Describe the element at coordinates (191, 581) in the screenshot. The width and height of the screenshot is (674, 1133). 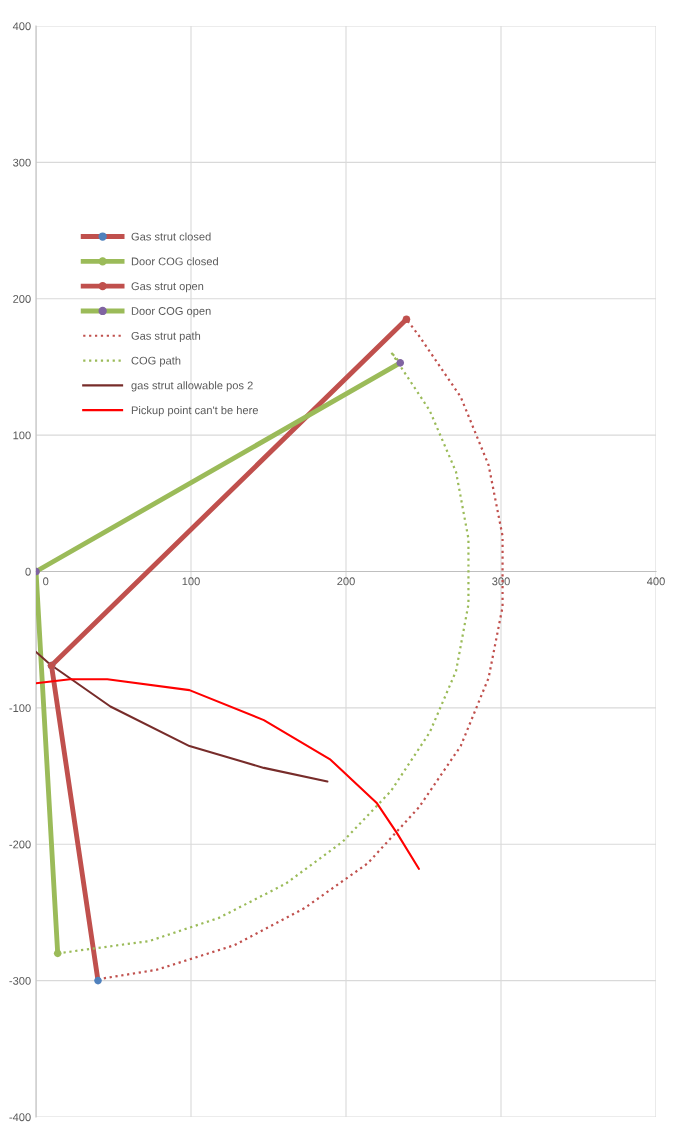
I see `x-tick-label: 100` at that location.